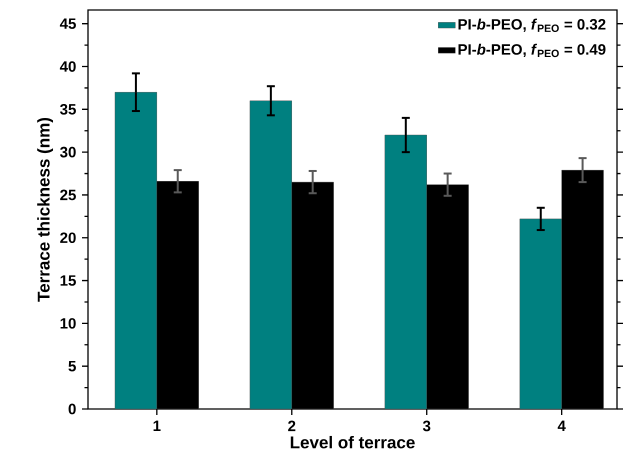 Image resolution: width=627 pixels, height=472 pixels. What do you see at coordinates (68, 66) in the screenshot?
I see `y-tick-label: 40` at bounding box center [68, 66].